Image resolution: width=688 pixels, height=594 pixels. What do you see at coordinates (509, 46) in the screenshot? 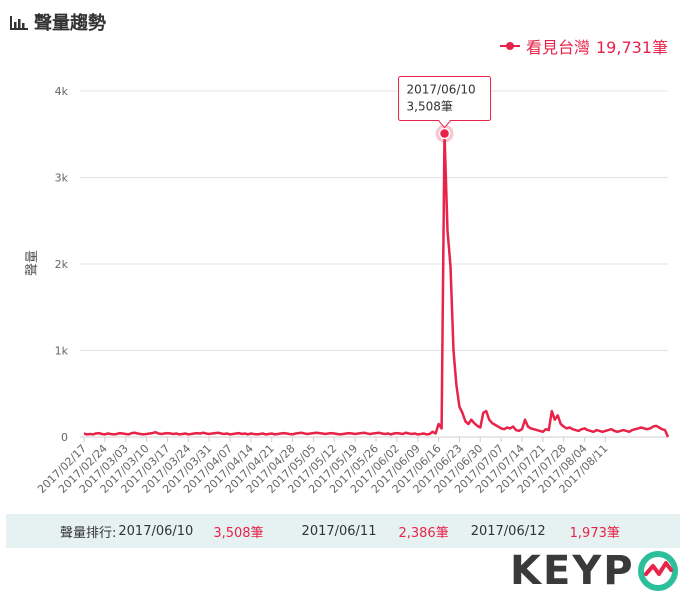
I see `legend-marker-icon` at bounding box center [509, 46].